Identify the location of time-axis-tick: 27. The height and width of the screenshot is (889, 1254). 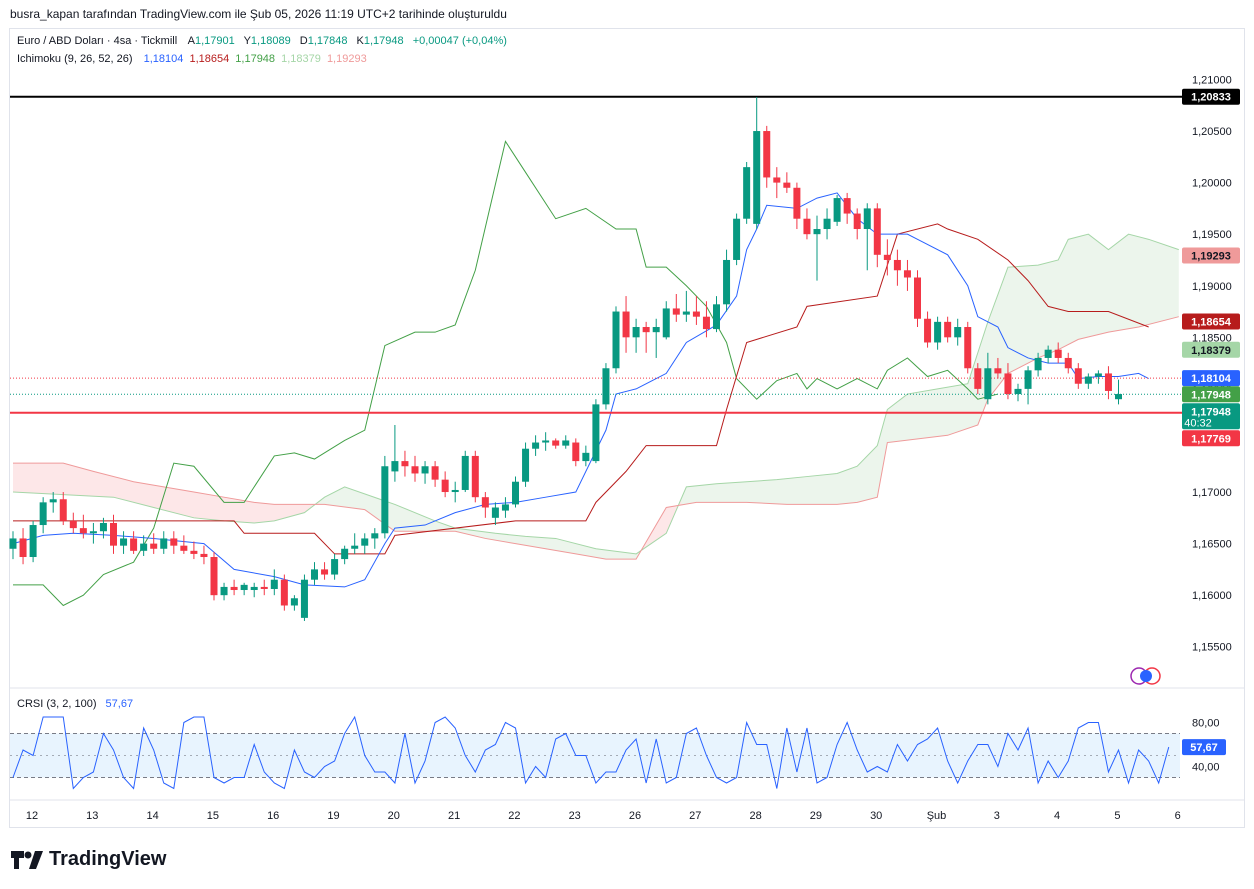
(695, 816).